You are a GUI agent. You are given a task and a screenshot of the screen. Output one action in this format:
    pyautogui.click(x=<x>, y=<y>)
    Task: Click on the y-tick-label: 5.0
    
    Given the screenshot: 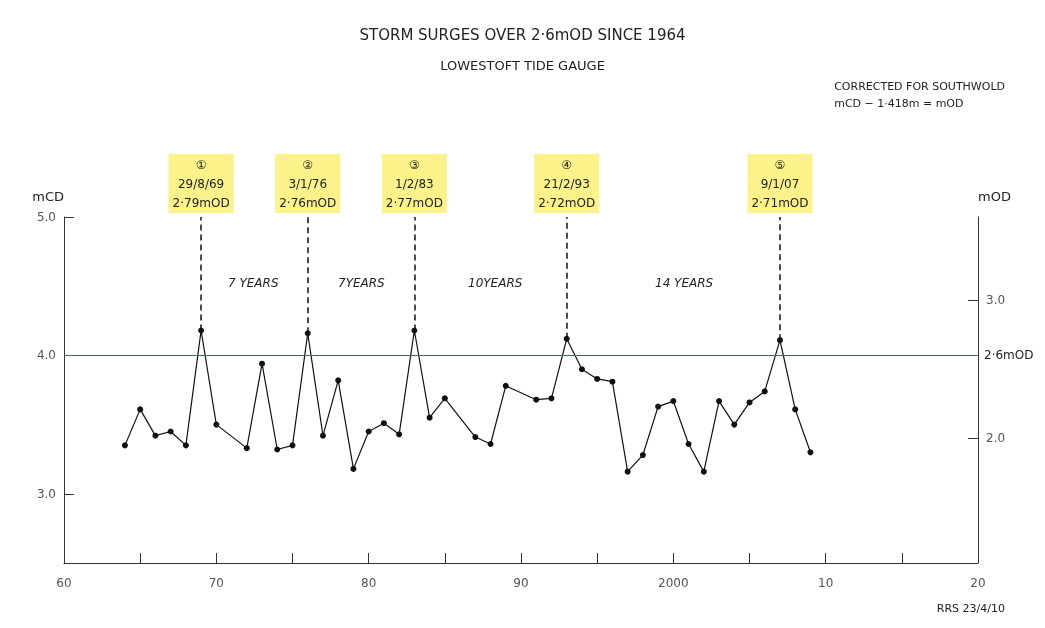 What is the action you would take?
    pyautogui.click(x=46, y=217)
    